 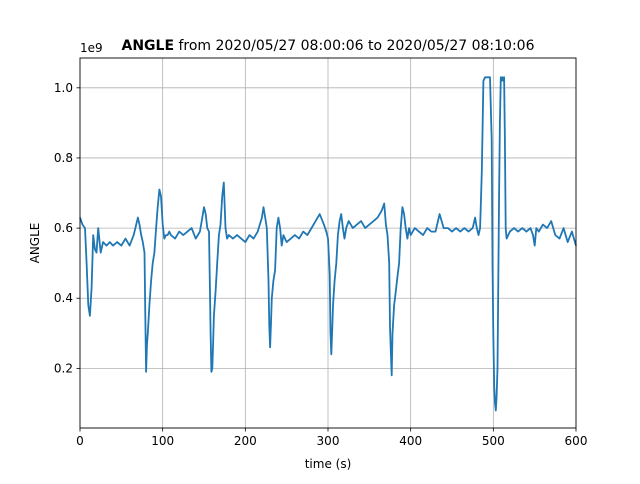 What do you see at coordinates (63, 368) in the screenshot?
I see `y-tick-label: 0.2` at bounding box center [63, 368].